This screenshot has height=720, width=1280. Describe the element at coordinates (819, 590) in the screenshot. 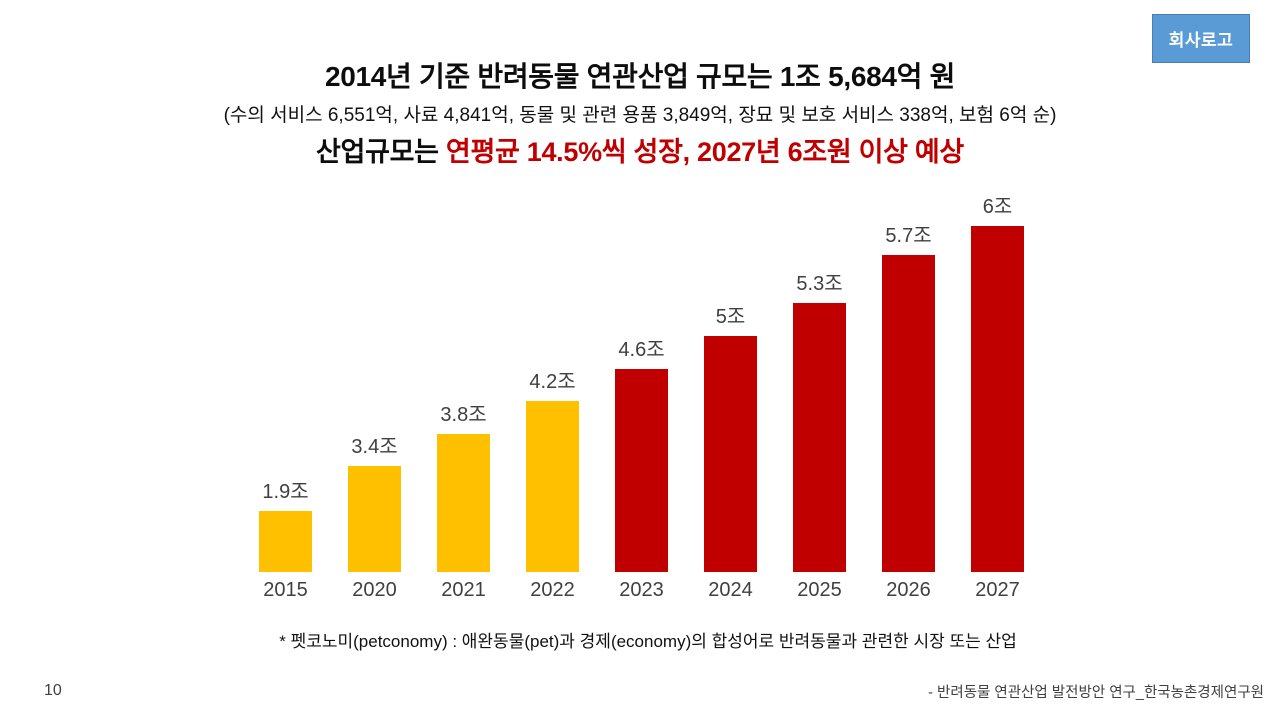

I see `x-axis-label: 2025` at that location.